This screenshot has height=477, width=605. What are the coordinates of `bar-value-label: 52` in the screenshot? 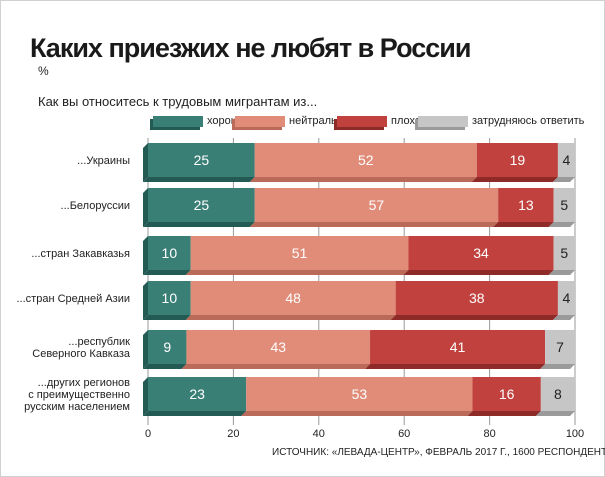 It's located at (366, 160).